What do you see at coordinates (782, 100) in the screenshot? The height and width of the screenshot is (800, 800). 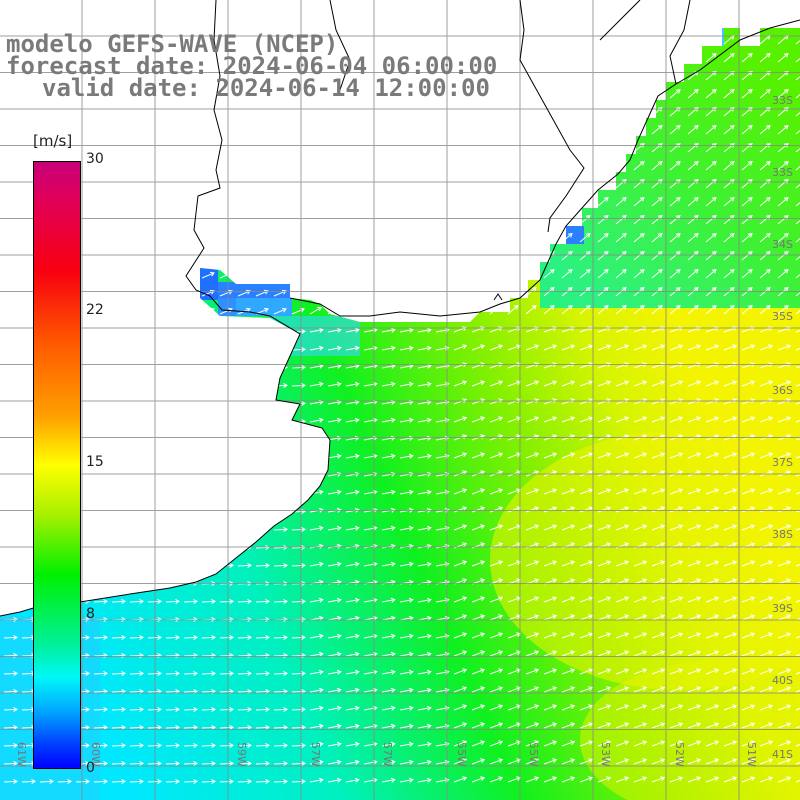 I see `latitude-label: 33S` at bounding box center [782, 100].